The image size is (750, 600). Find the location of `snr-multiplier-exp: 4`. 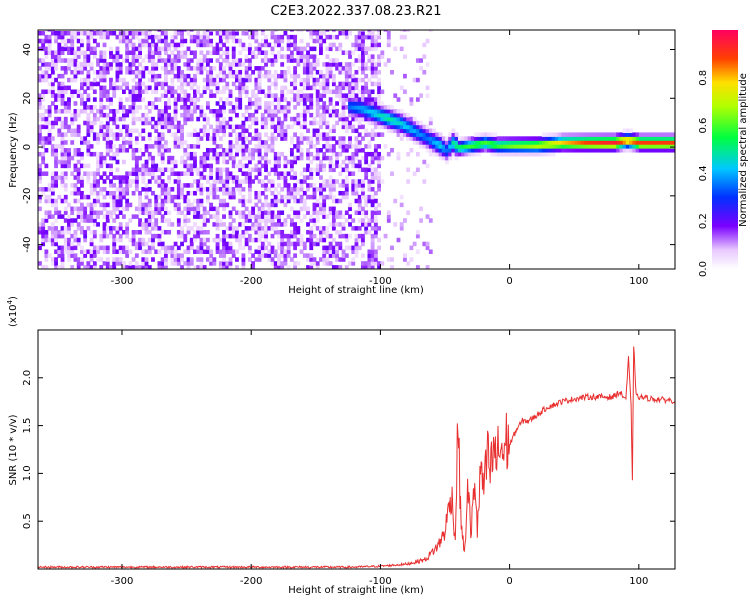

snr-multiplier-exp: 4 is located at coordinates (10, 301).